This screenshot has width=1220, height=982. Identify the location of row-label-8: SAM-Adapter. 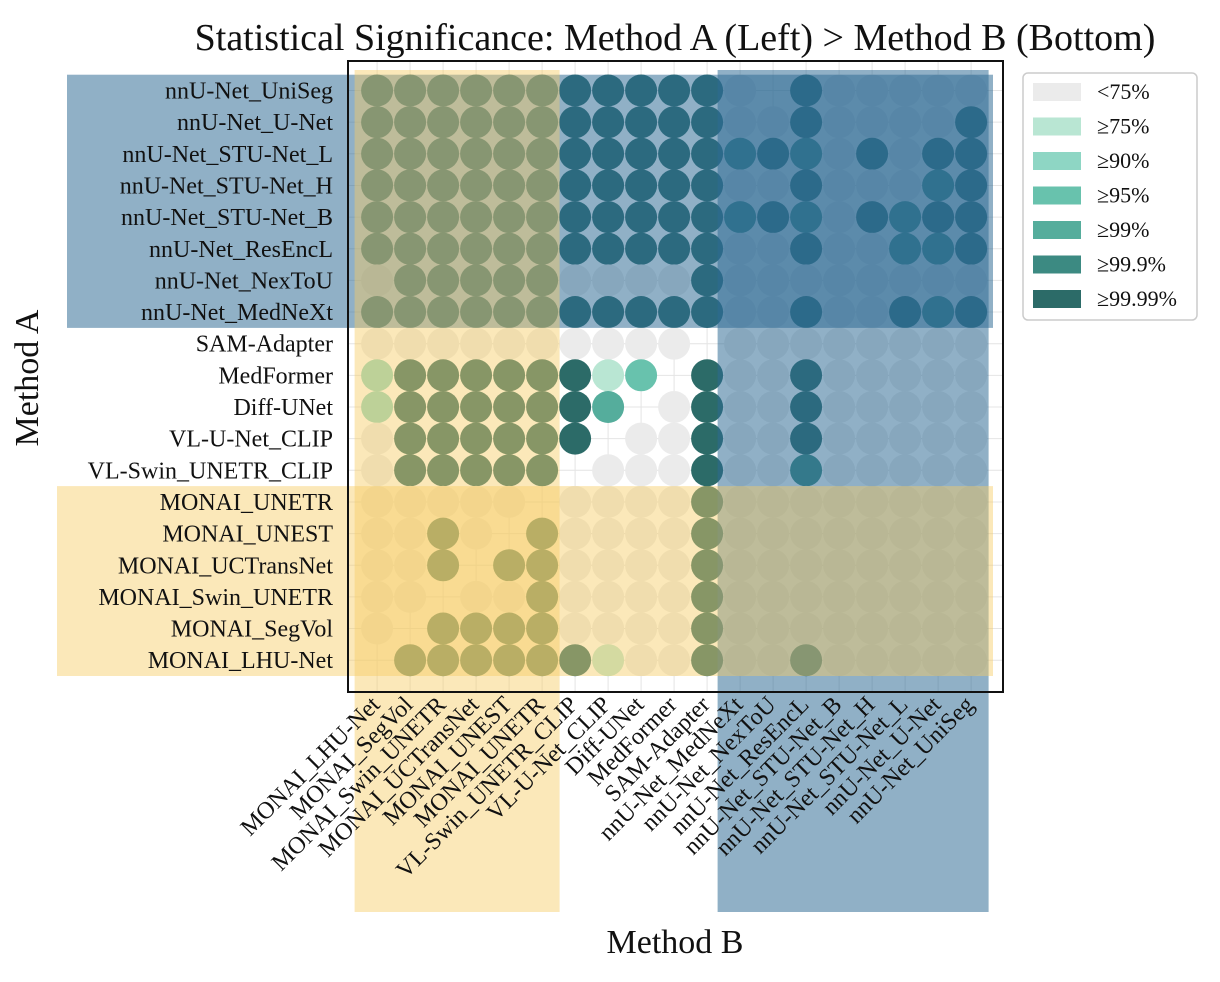
(264, 345).